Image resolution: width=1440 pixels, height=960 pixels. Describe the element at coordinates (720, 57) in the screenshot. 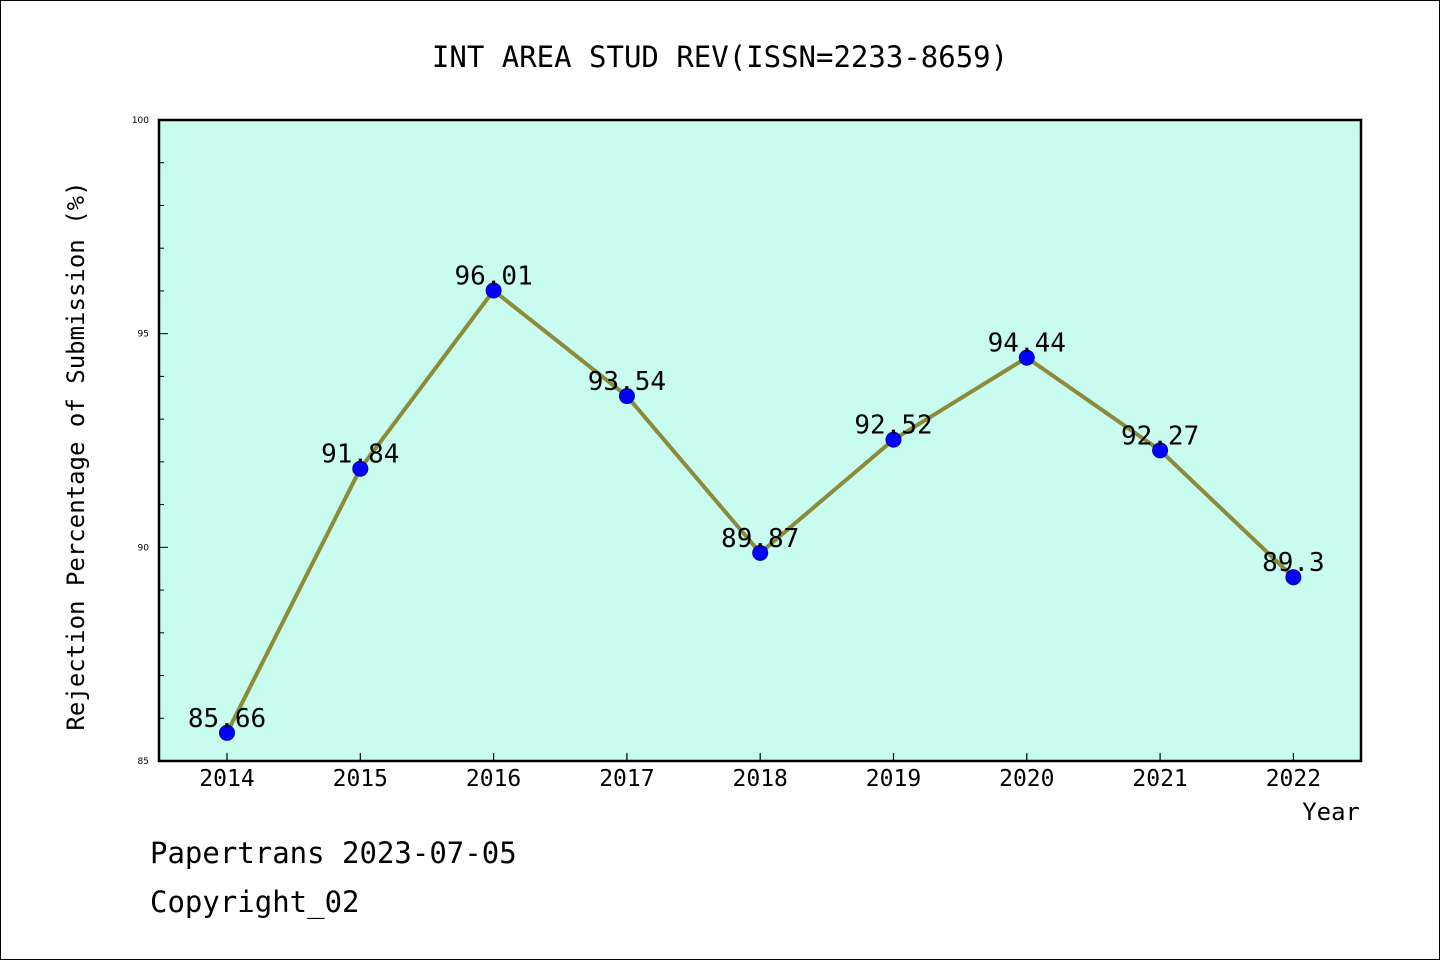

I see `chart-title: INT AREA STUD REV(ISSN=2233-8659)` at that location.